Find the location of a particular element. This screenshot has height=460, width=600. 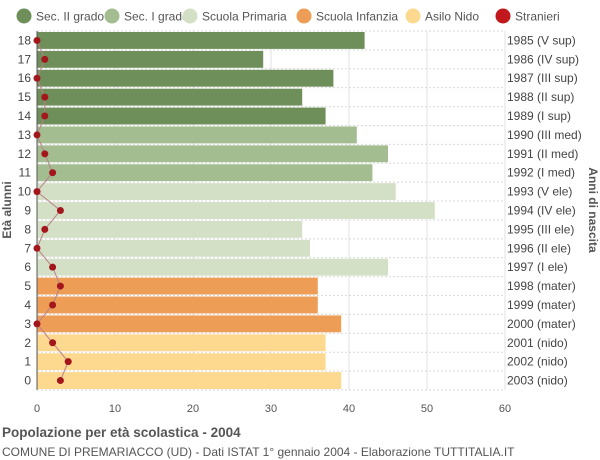

birth-label: 1989 (I sup) is located at coordinates (539, 116).